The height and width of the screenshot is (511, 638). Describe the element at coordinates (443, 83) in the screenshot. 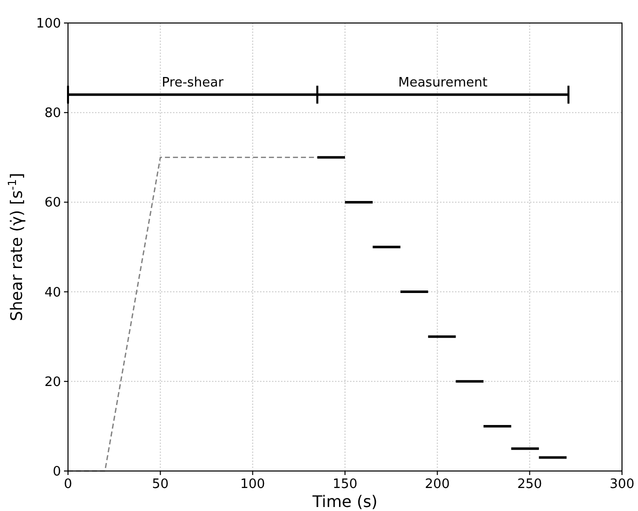

I see `annotation: Measurement` at that location.